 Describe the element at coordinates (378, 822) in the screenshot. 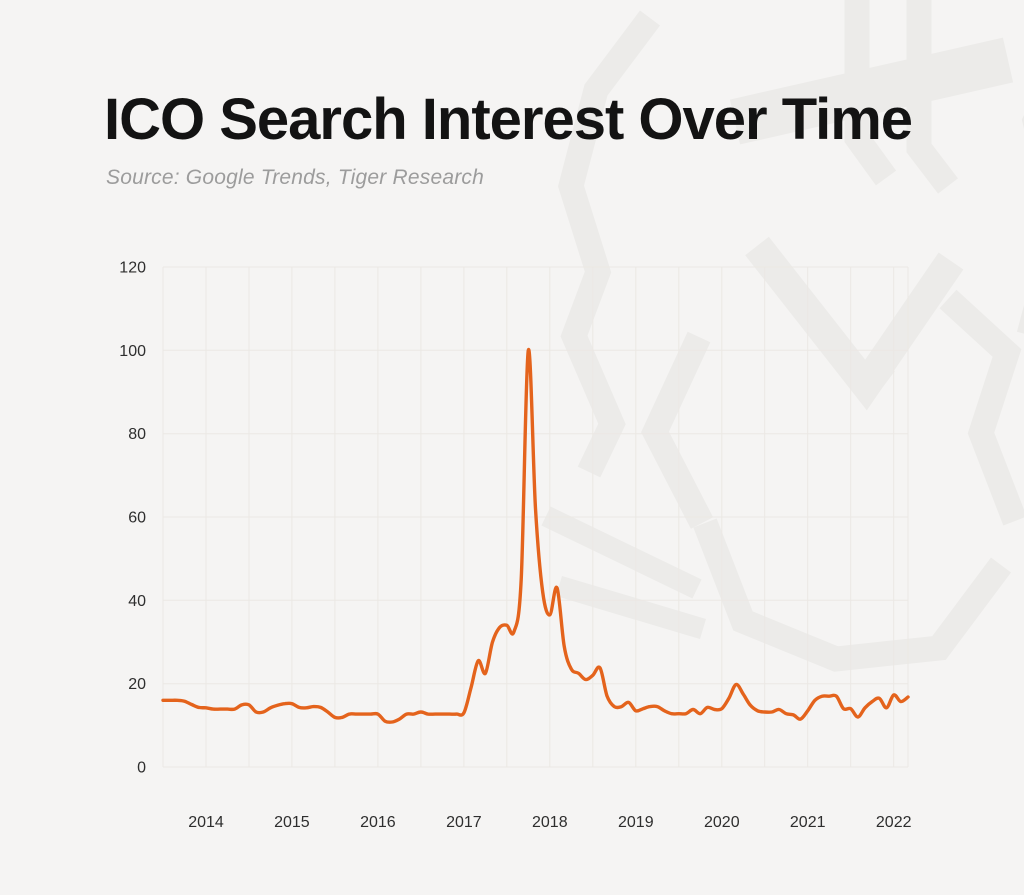

I see `x-axis-tick-label: 2016` at that location.